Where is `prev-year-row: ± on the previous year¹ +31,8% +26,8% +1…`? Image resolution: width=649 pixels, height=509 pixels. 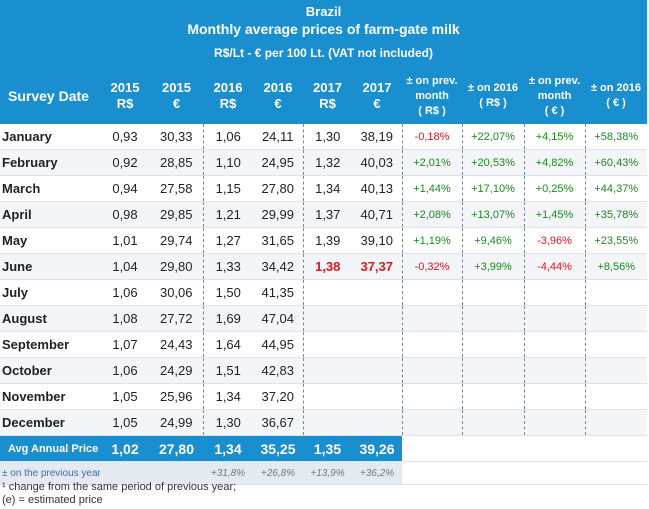
prev-year-row: ± on the previous year¹ +31,8% +26,8% +1… is located at coordinates (323, 473).